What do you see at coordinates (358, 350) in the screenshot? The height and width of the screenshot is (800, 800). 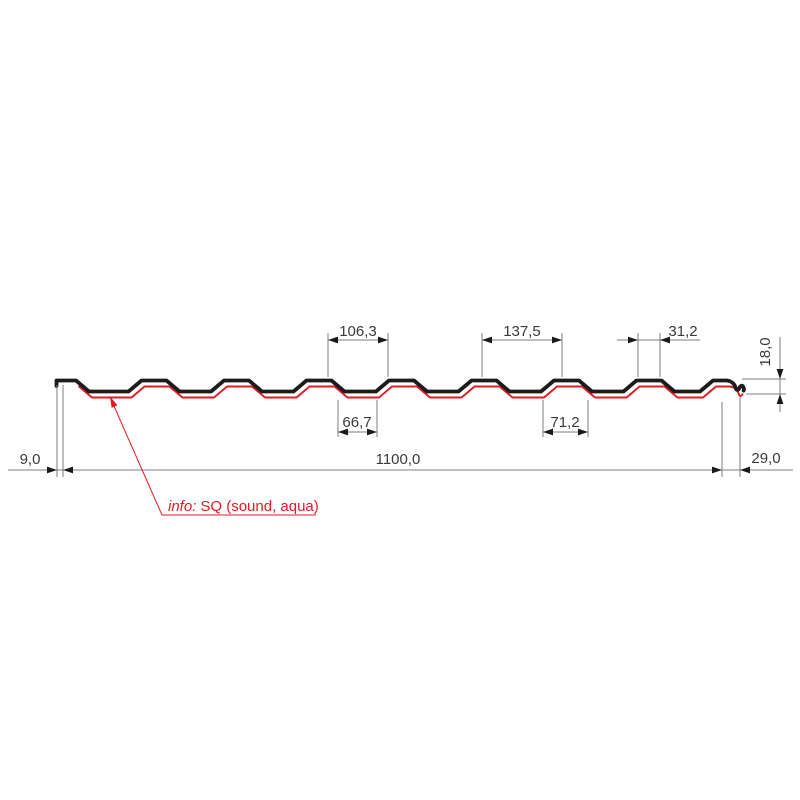 I see `dim-rib-spacing-a: 106,3` at bounding box center [358, 350].